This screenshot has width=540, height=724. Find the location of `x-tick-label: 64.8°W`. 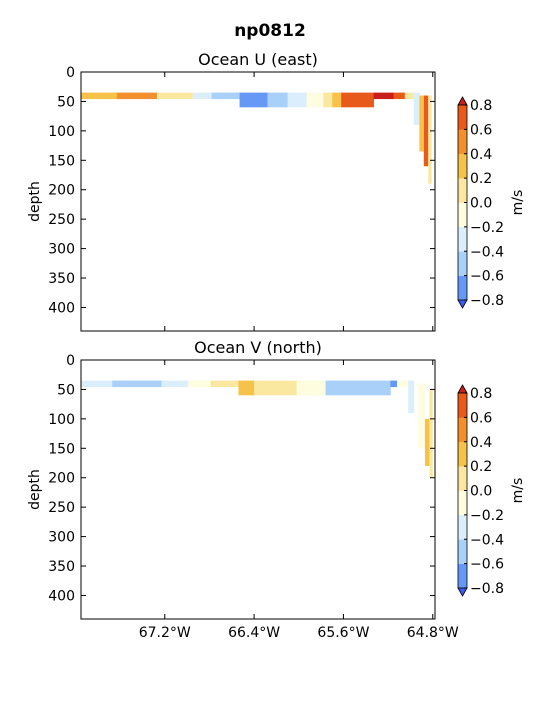

x-tick-label: 64.8°W is located at coordinates (433, 633).